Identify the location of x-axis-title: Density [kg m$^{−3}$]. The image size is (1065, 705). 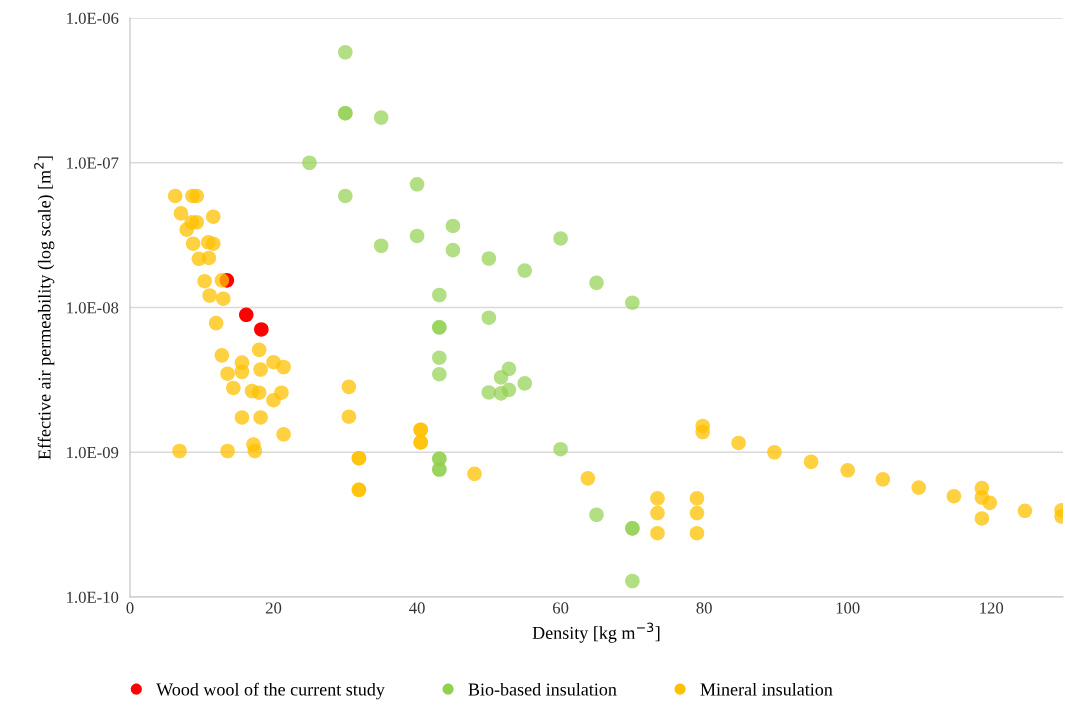
(596, 632).